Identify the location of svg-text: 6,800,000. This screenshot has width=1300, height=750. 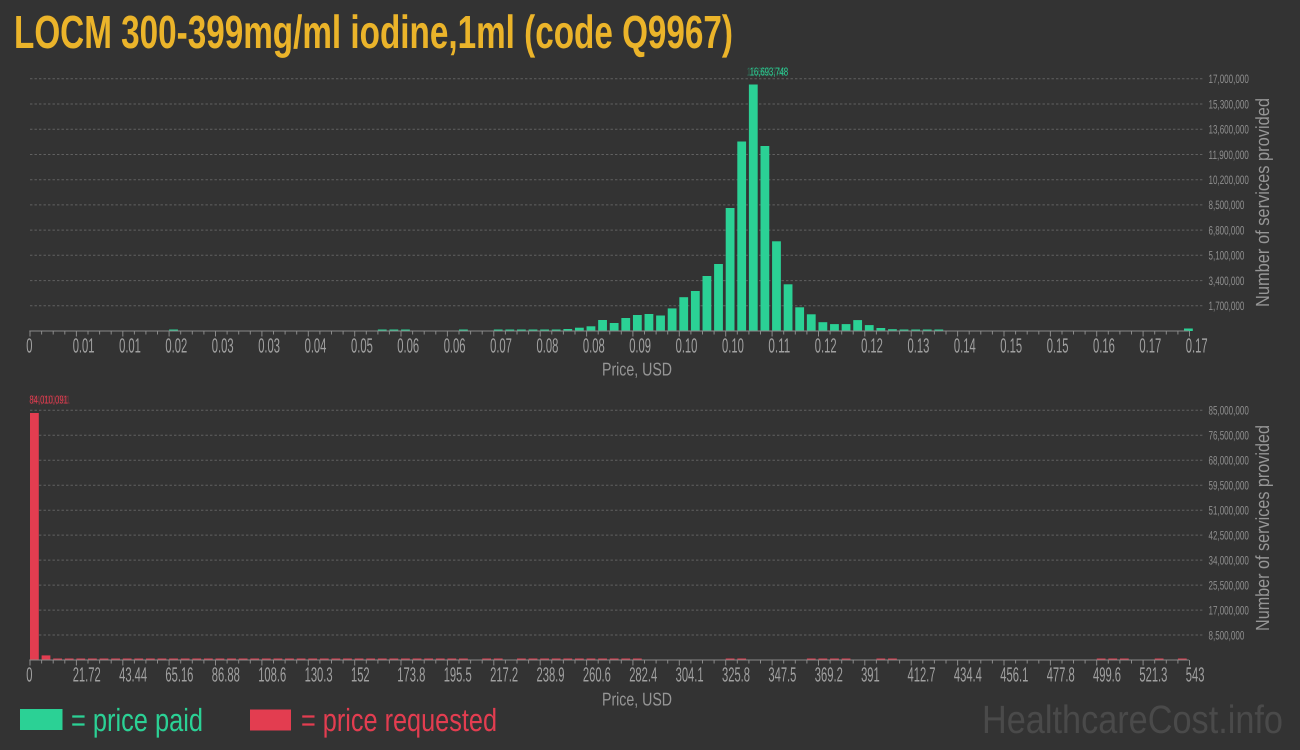
(1227, 230).